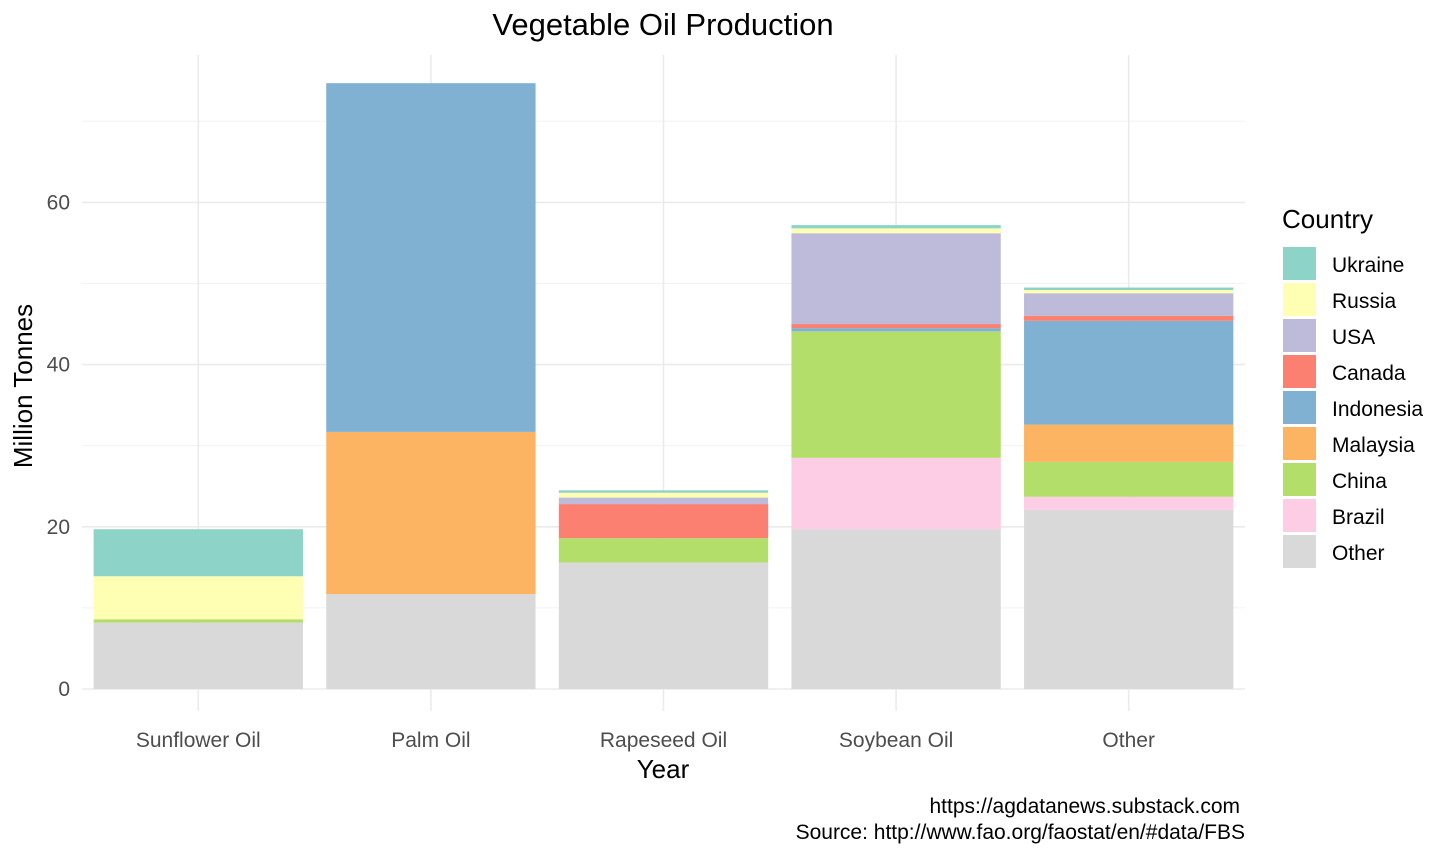  I want to click on bar-segment-canada-rapeseed-oil, so click(663, 521).